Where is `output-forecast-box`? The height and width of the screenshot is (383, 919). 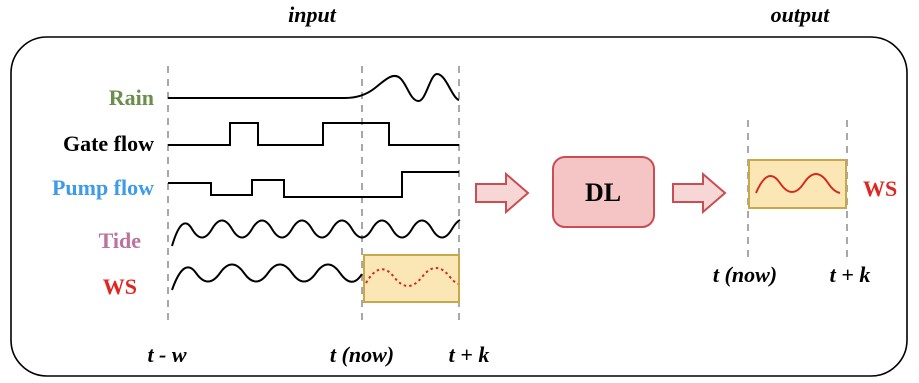
output-forecast-box is located at coordinates (797, 184).